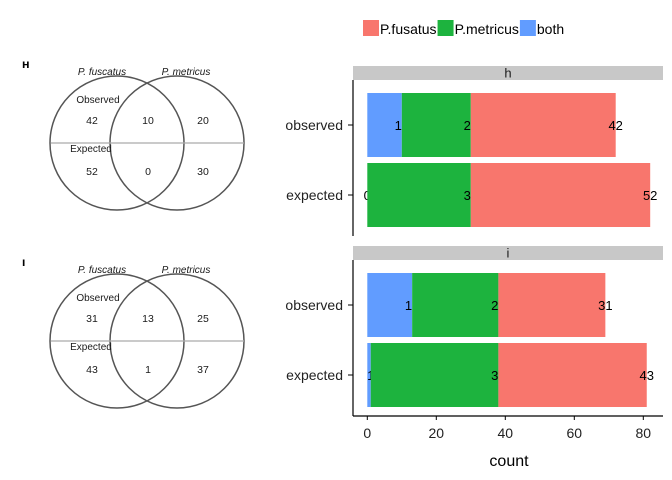  I want to click on data-label-observed-p-fusatus: 42, so click(615, 125).